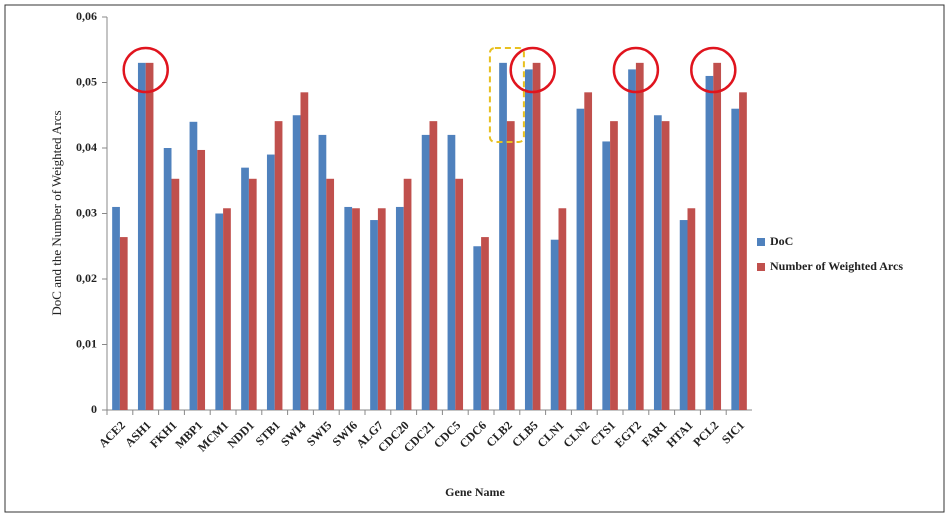 The height and width of the screenshot is (518, 950). What do you see at coordinates (576, 434) in the screenshot?
I see `x-tick-label: CLN2` at bounding box center [576, 434].